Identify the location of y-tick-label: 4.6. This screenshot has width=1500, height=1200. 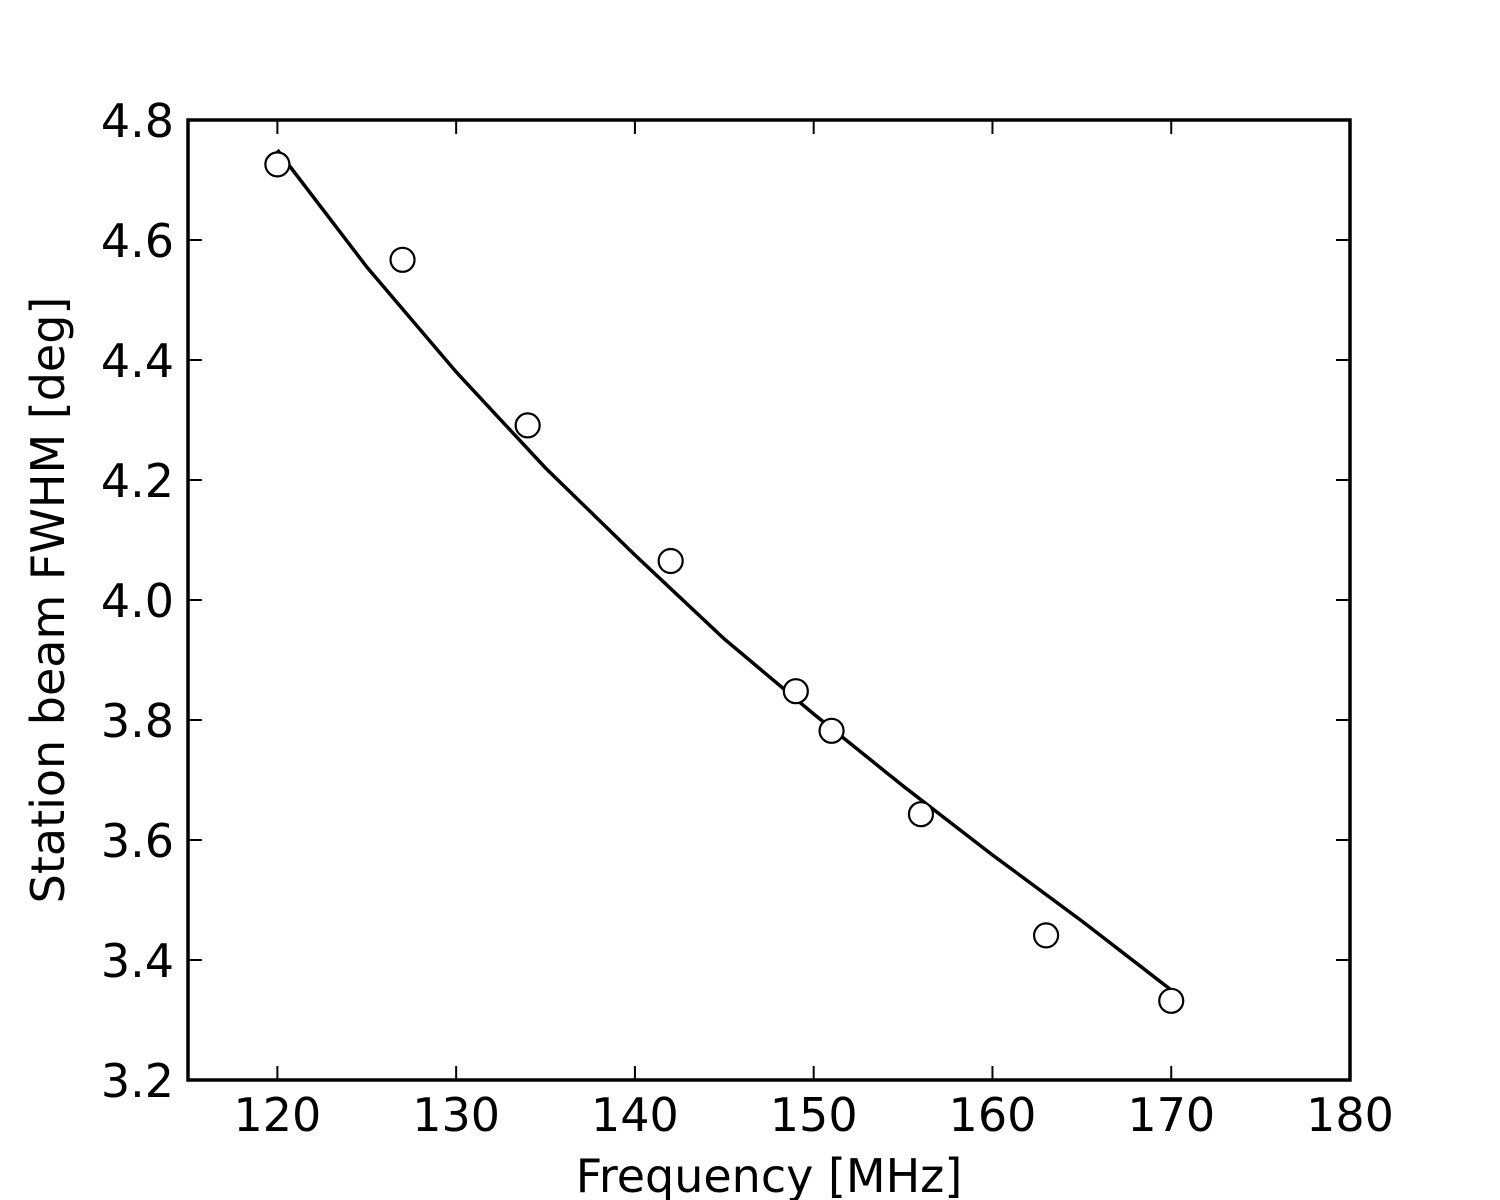
(137, 241).